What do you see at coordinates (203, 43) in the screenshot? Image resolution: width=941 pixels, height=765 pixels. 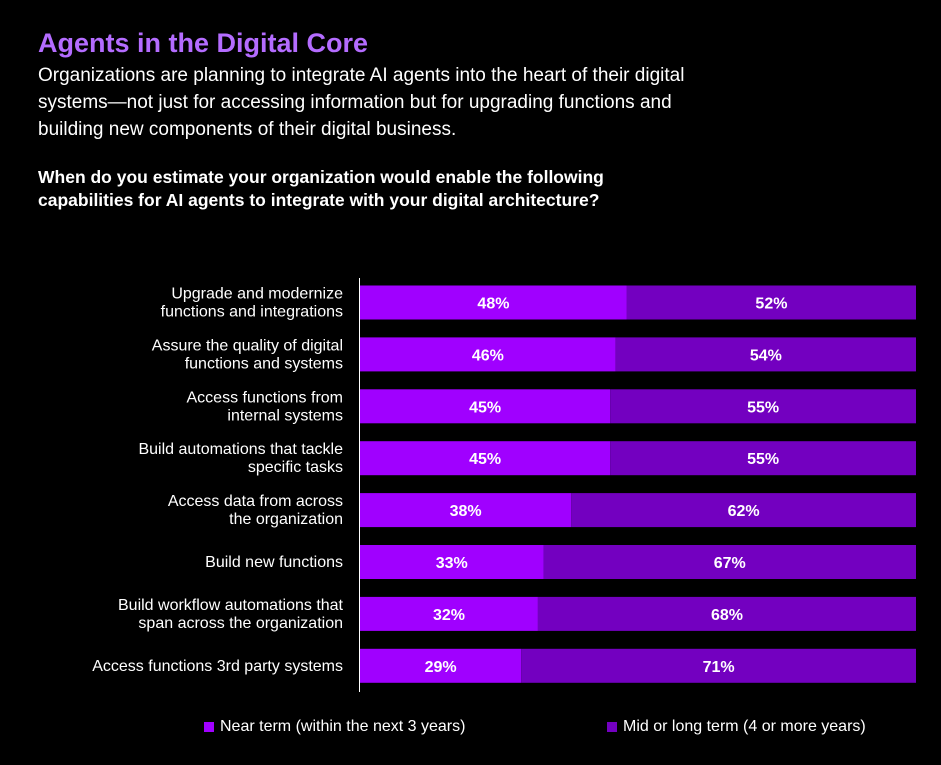 I see `chart-title: Agents in the Digital Core` at bounding box center [203, 43].